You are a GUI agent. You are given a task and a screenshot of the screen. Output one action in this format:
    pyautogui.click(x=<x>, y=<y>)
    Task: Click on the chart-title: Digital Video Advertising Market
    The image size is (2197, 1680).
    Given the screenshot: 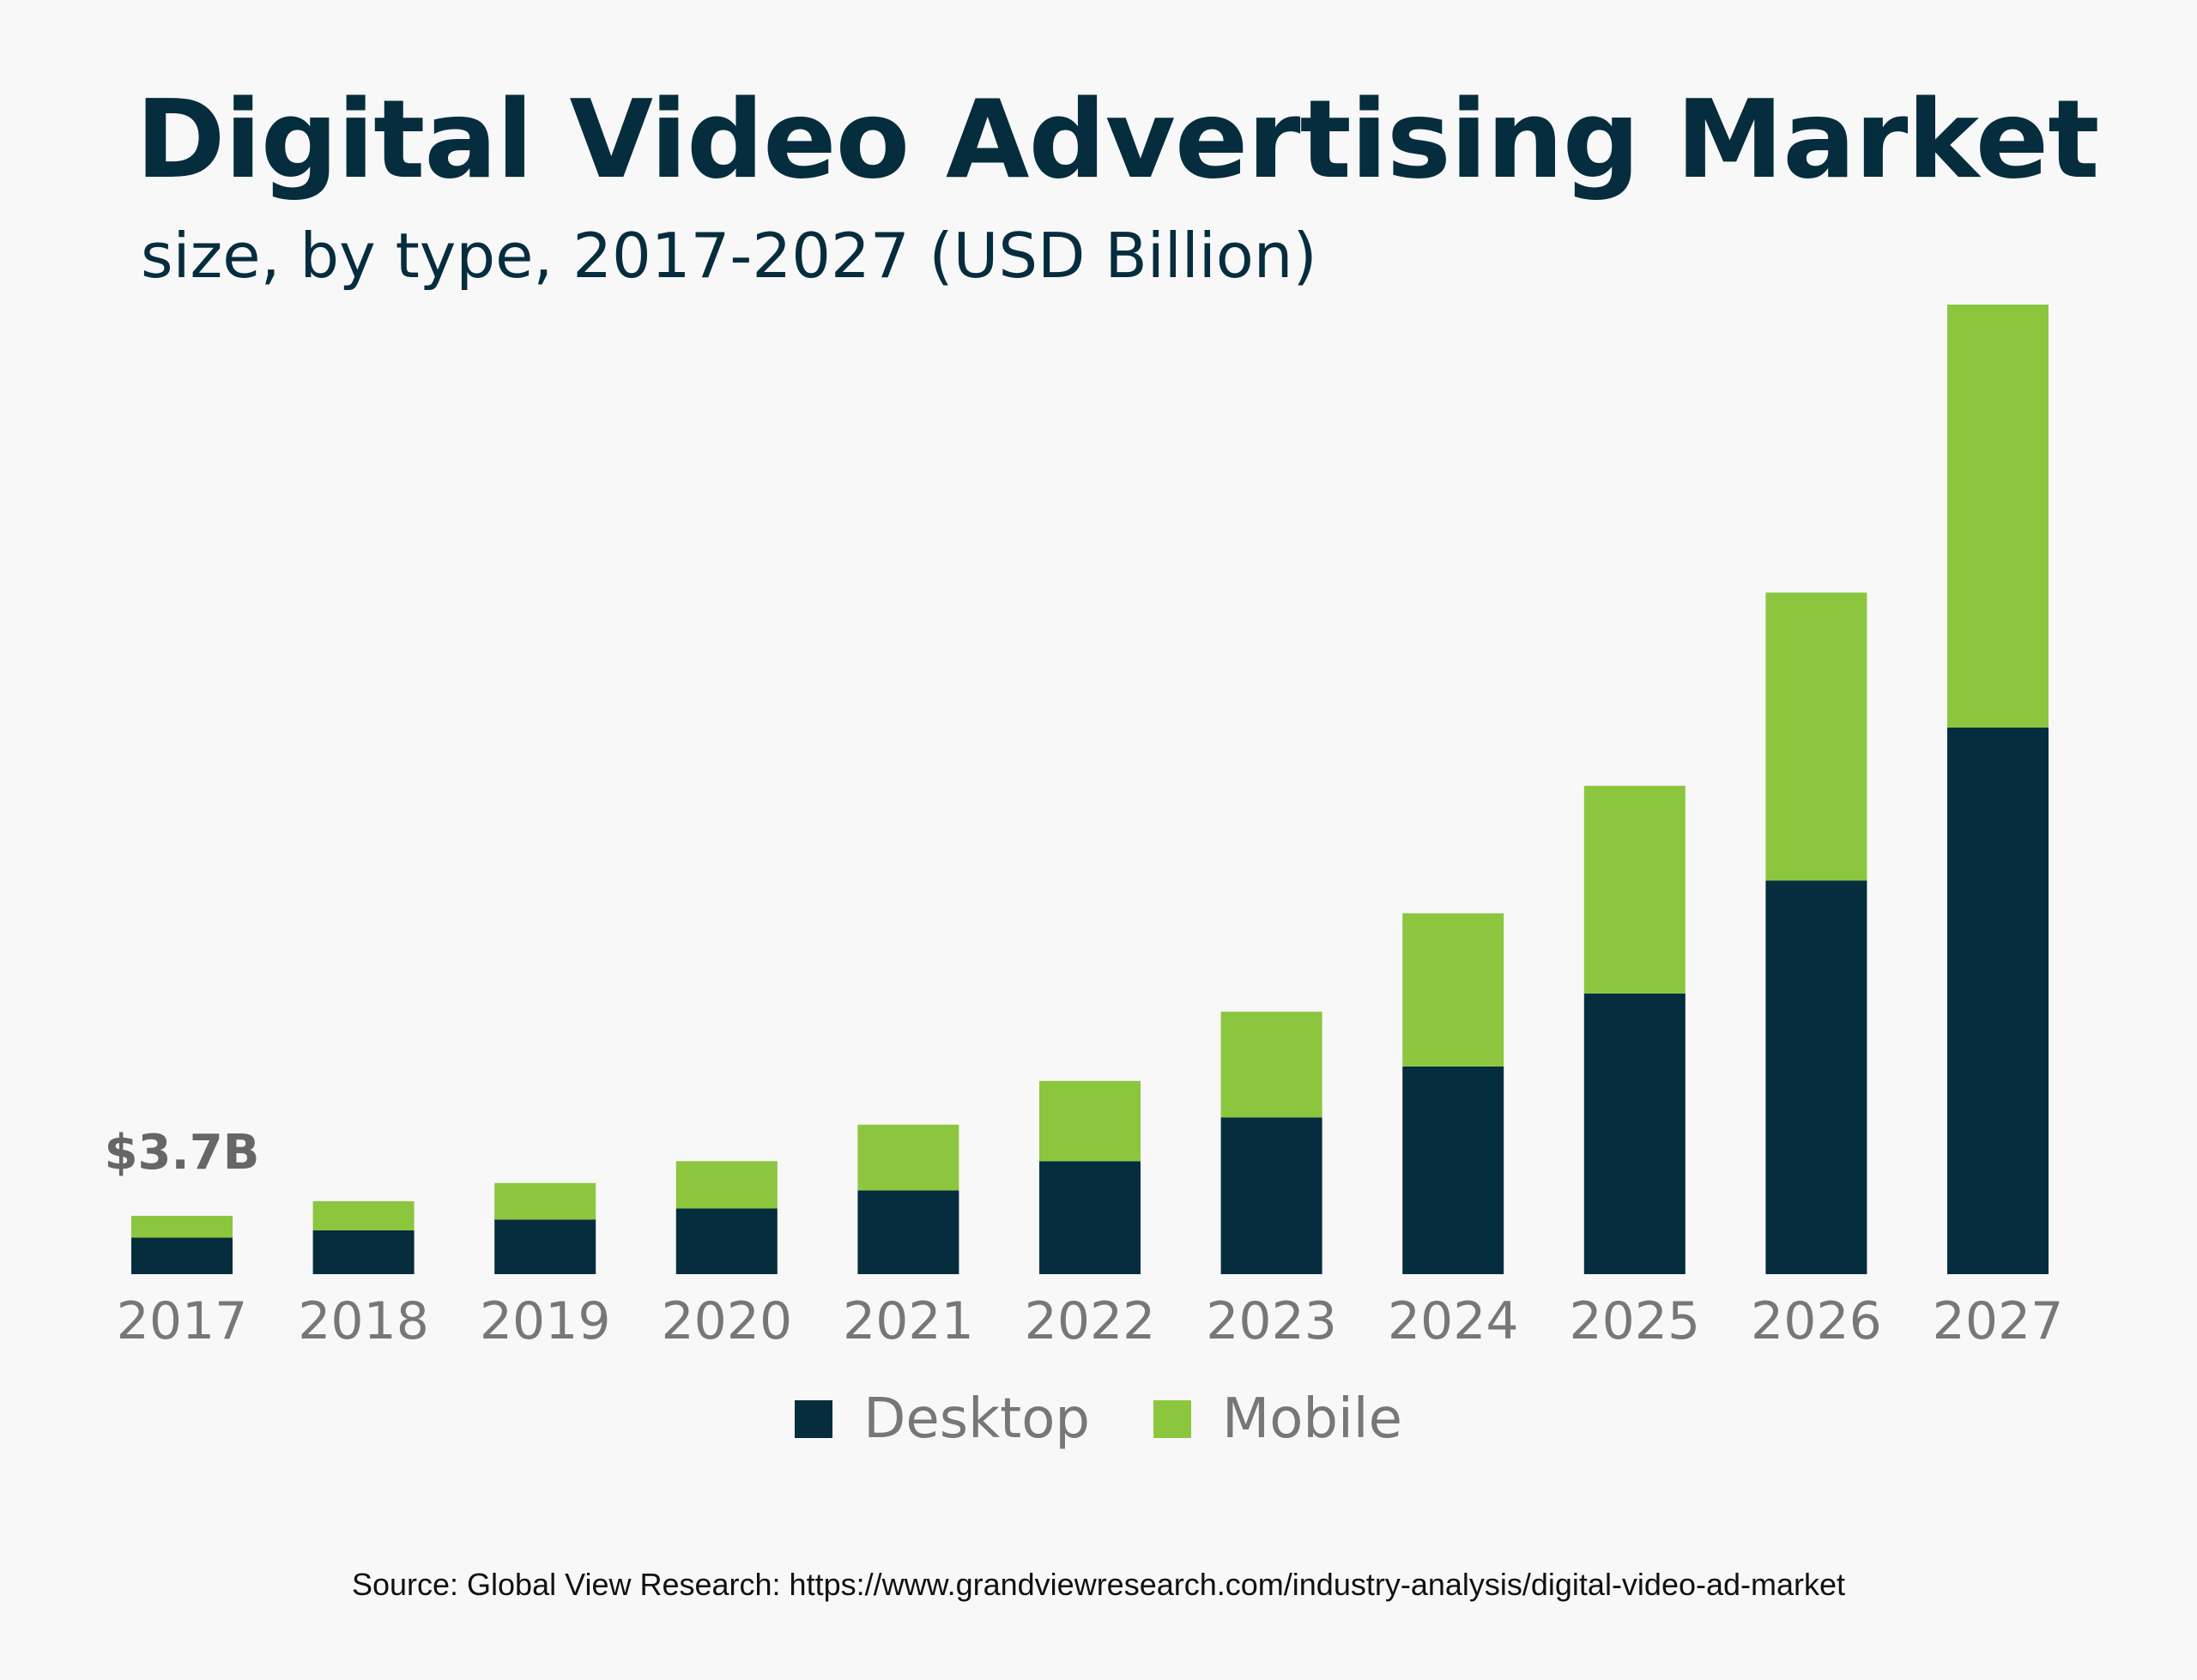 What is the action you would take?
    pyautogui.click(x=1117, y=139)
    